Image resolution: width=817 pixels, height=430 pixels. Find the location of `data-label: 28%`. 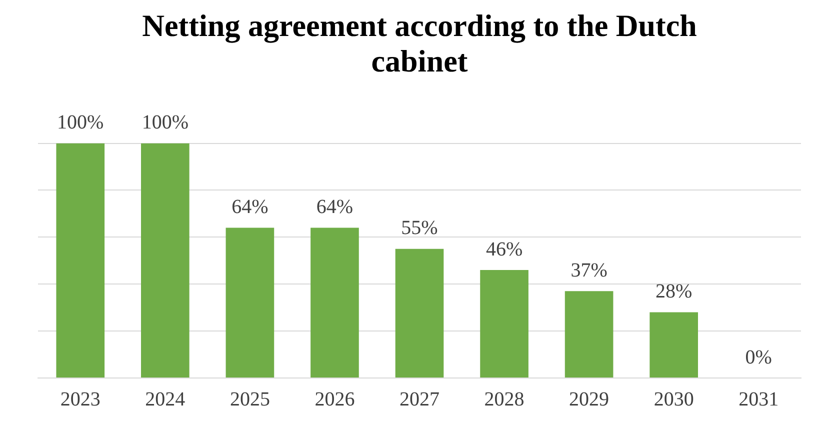

data-label: 28% is located at coordinates (673, 291).